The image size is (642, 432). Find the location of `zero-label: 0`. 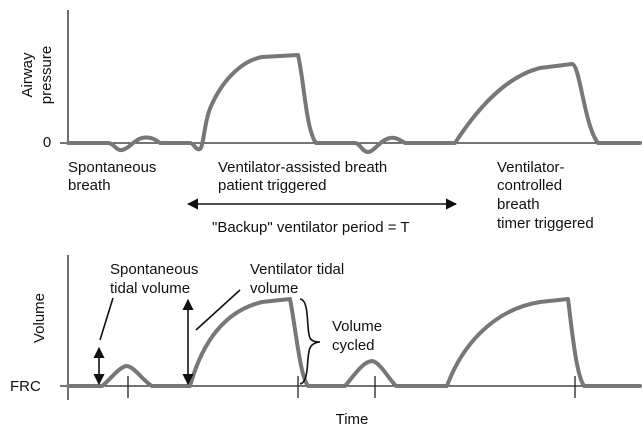

zero-label: 0 is located at coordinates (47, 142).